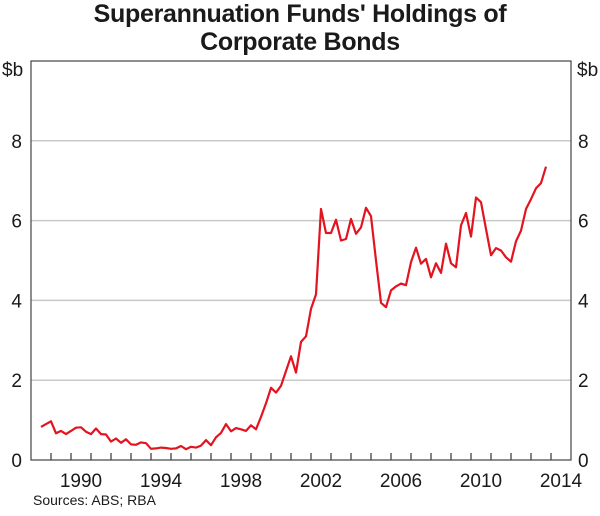 The height and width of the screenshot is (516, 600). I want to click on x-tick-label: 1994, so click(161, 481).